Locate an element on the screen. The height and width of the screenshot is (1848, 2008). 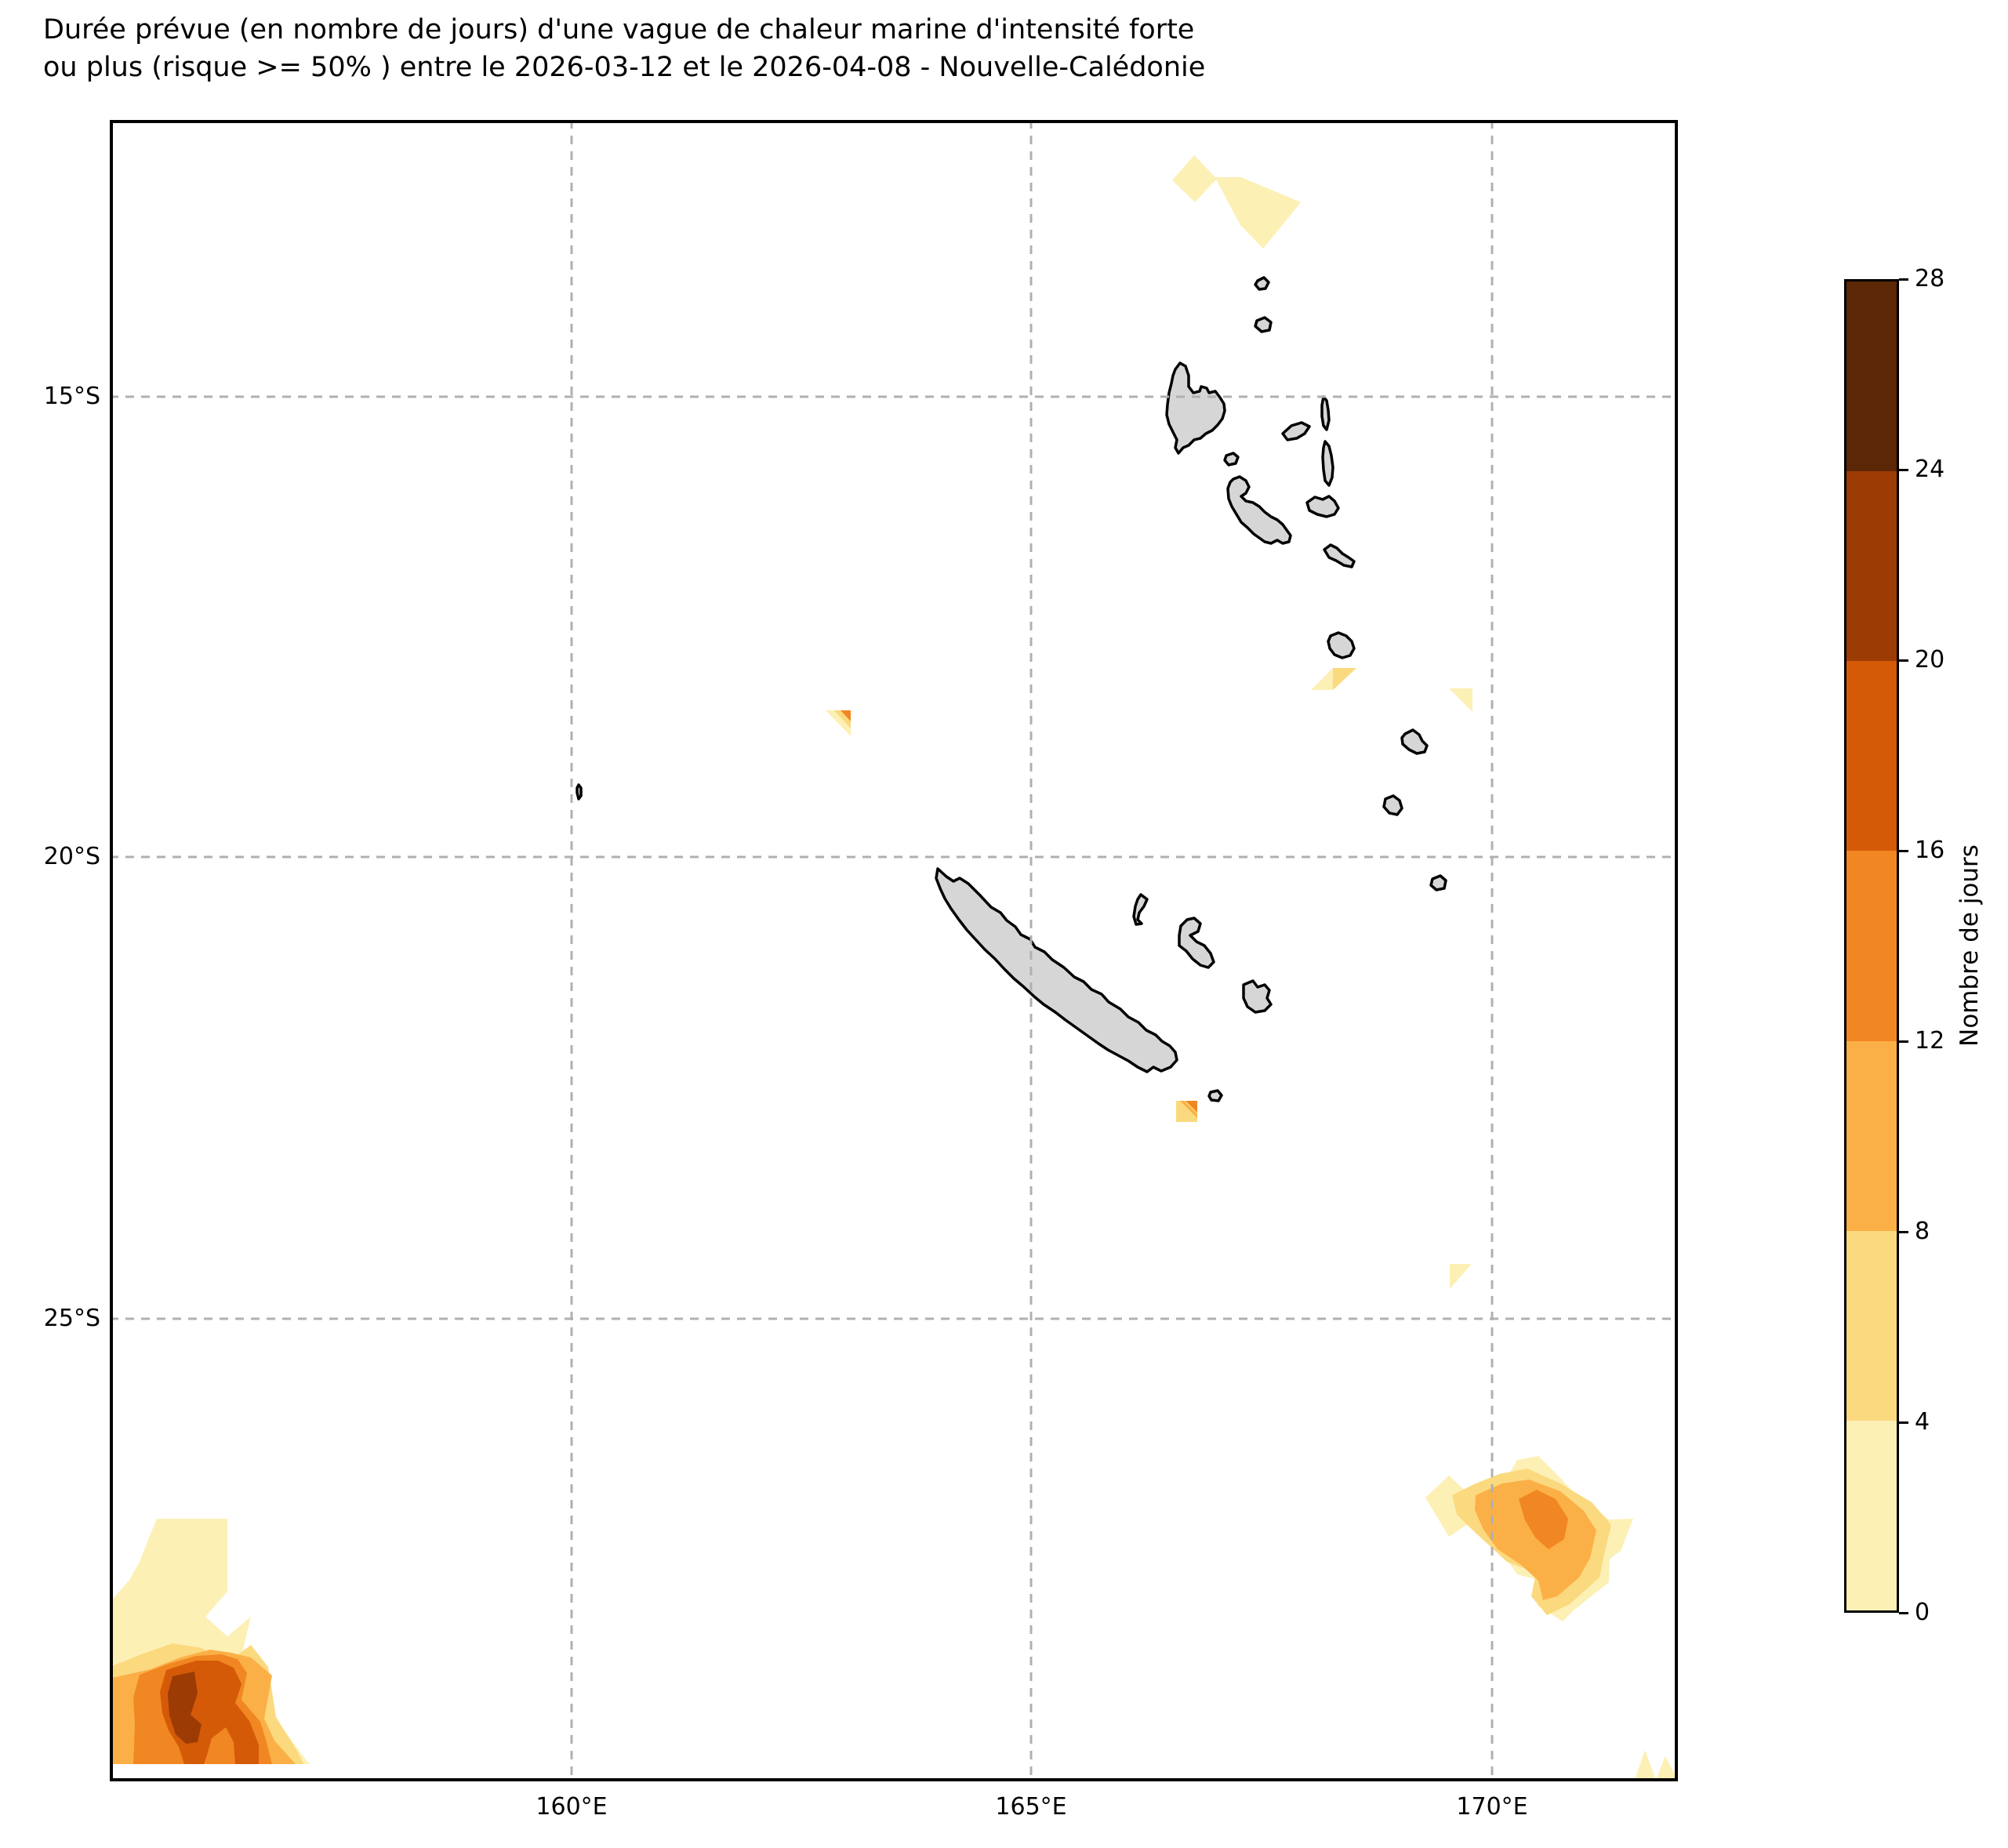
island-tanna is located at coordinates (1392, 805).